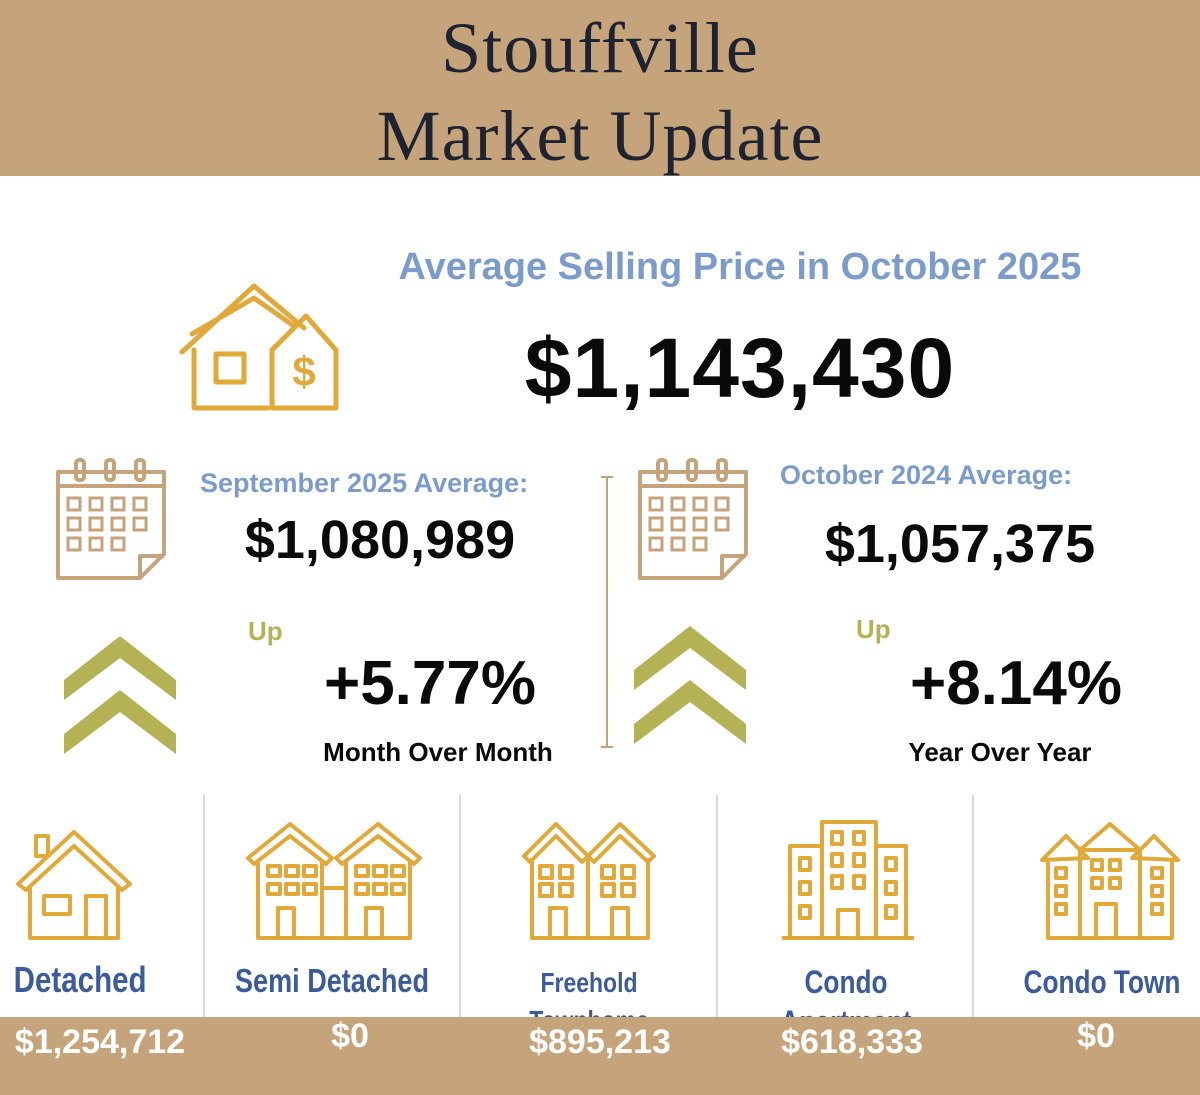  What do you see at coordinates (607, 747) in the screenshot?
I see `divider-cap-bottom` at bounding box center [607, 747].